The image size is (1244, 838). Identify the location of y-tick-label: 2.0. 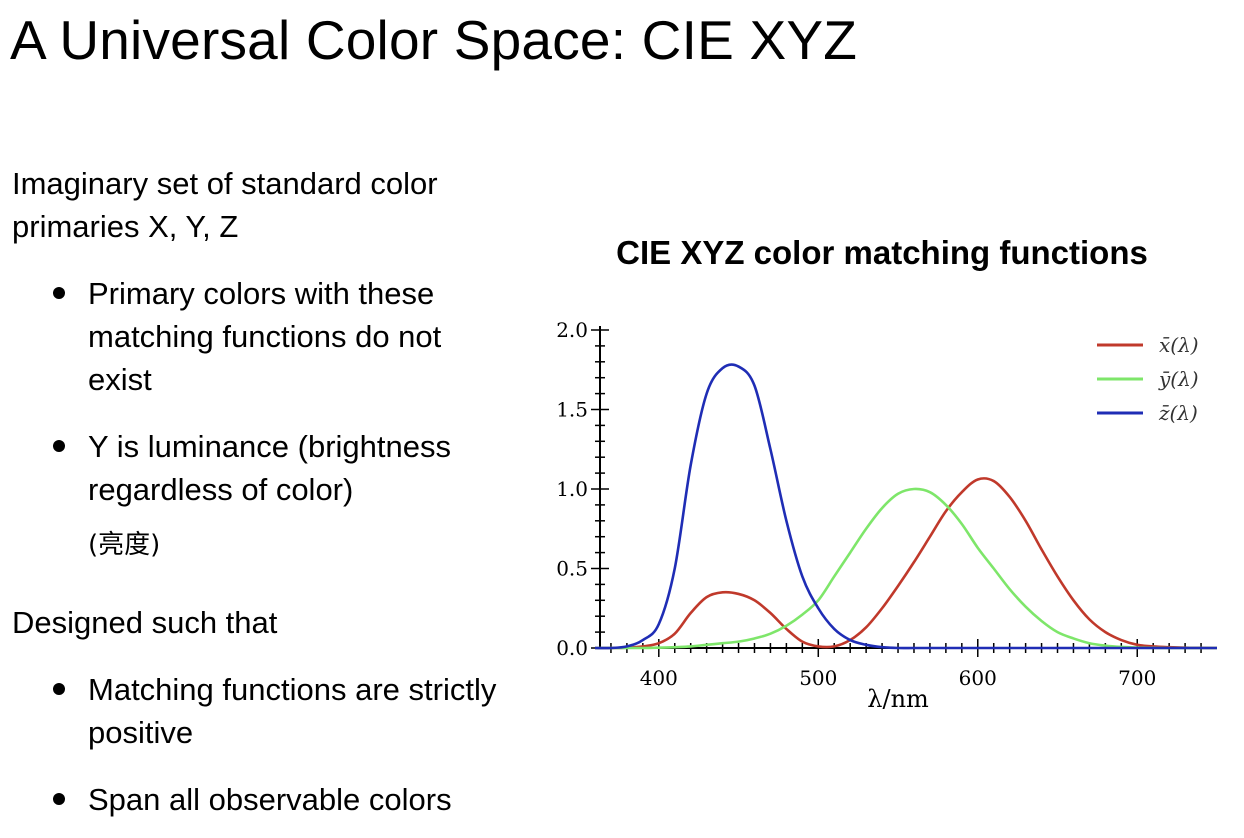
(572, 330).